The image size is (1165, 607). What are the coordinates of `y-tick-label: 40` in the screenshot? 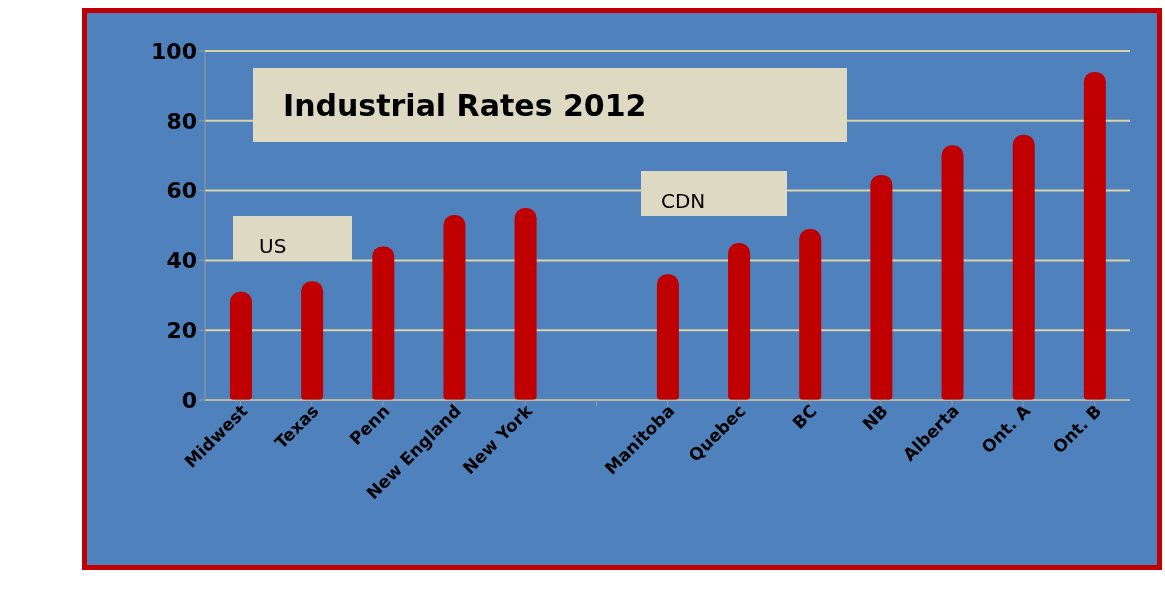 It's located at (181, 261).